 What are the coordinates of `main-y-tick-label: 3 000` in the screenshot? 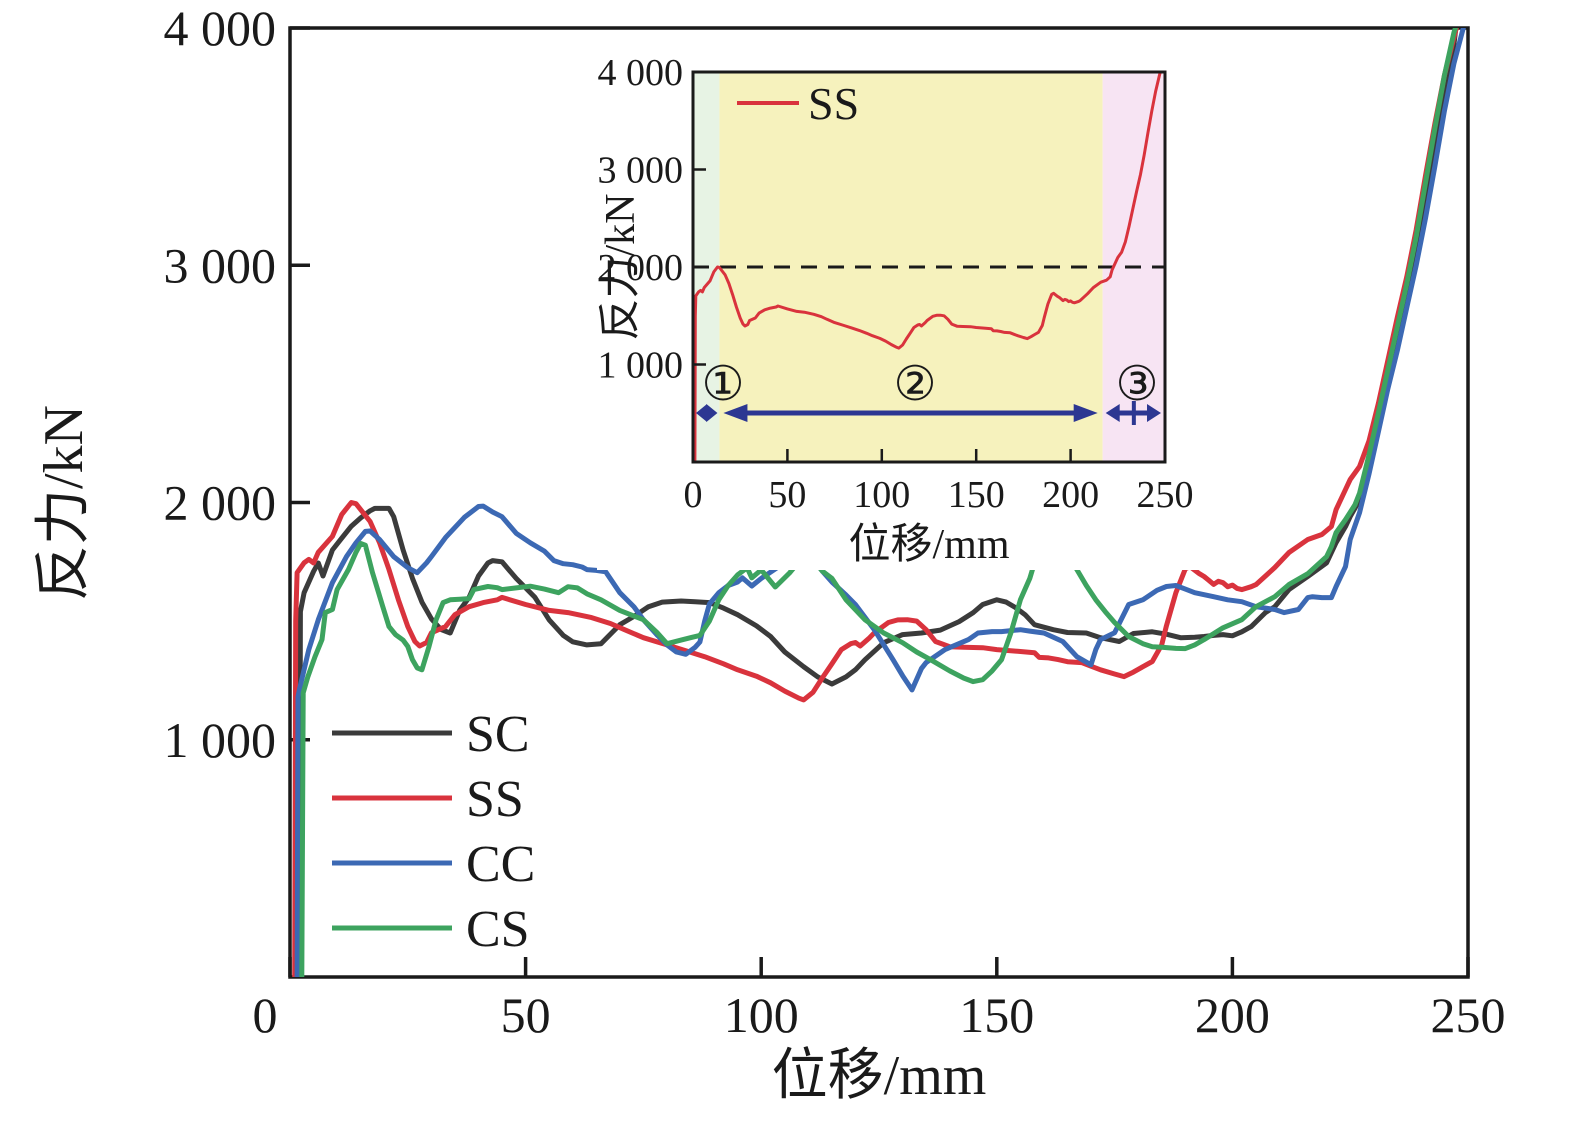 It's located at (220, 265).